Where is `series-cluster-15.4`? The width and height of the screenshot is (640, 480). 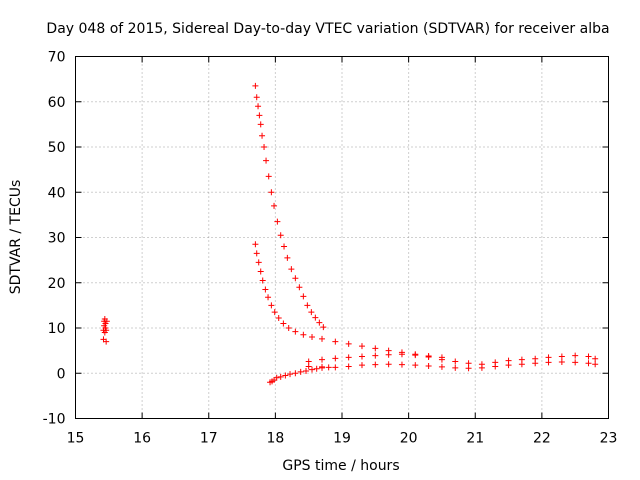 series-cluster-15.4 is located at coordinates (105, 330).